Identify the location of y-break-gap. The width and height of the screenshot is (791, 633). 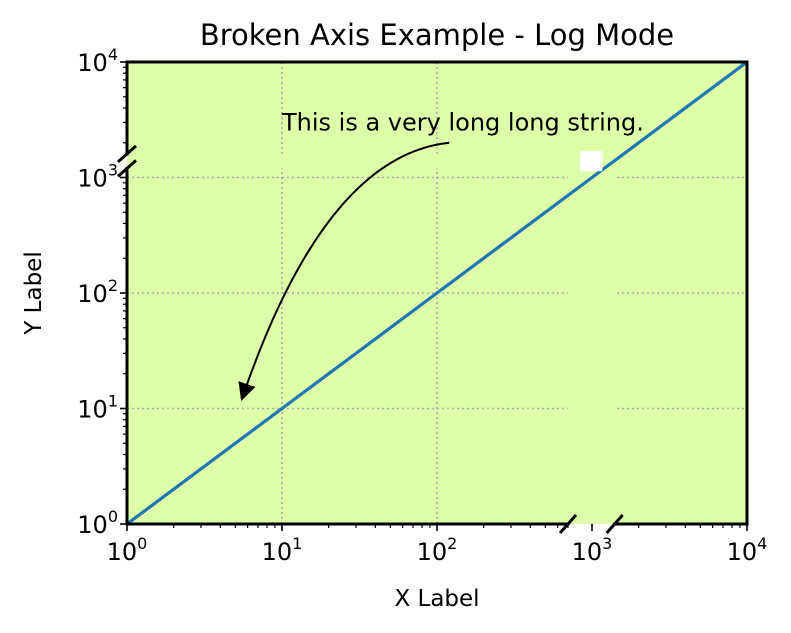
(437, 161).